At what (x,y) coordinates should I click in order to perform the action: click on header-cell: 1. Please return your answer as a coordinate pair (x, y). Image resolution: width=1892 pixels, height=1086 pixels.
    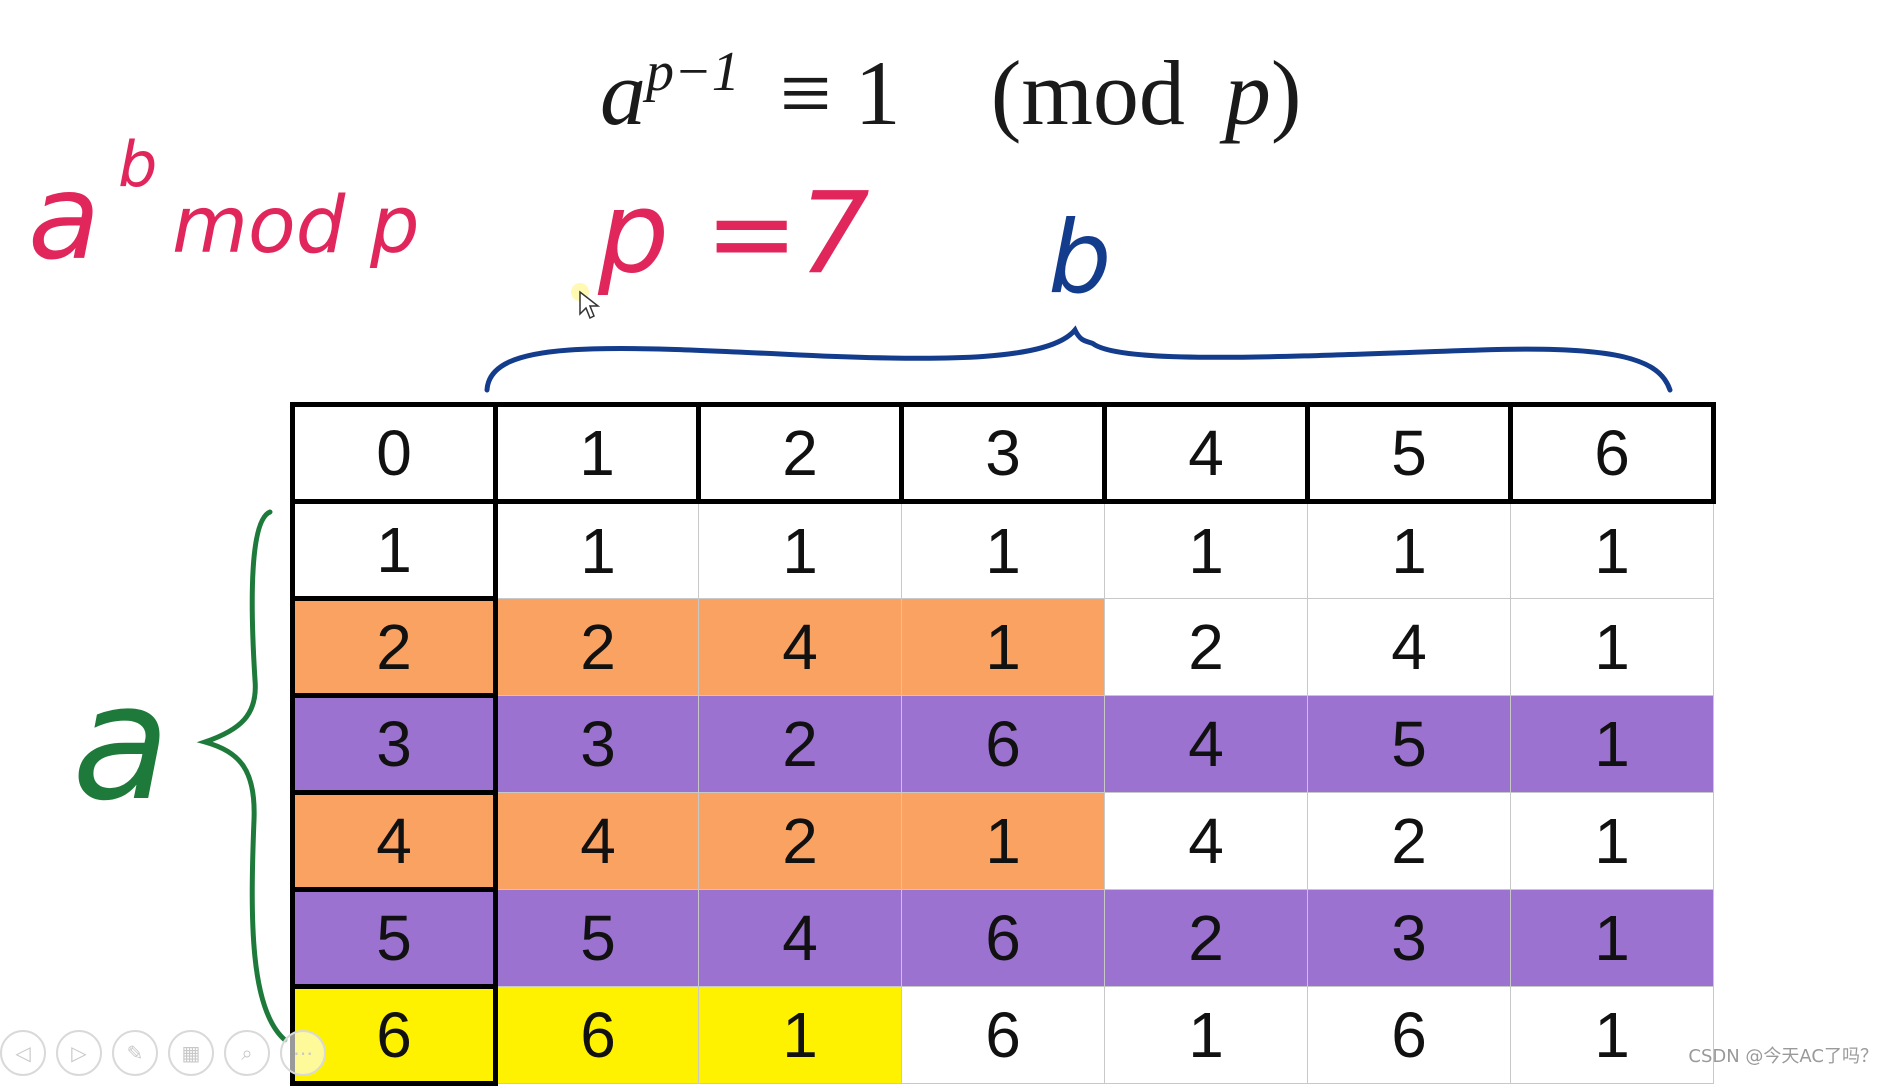
    Looking at the image, I should click on (597, 453).